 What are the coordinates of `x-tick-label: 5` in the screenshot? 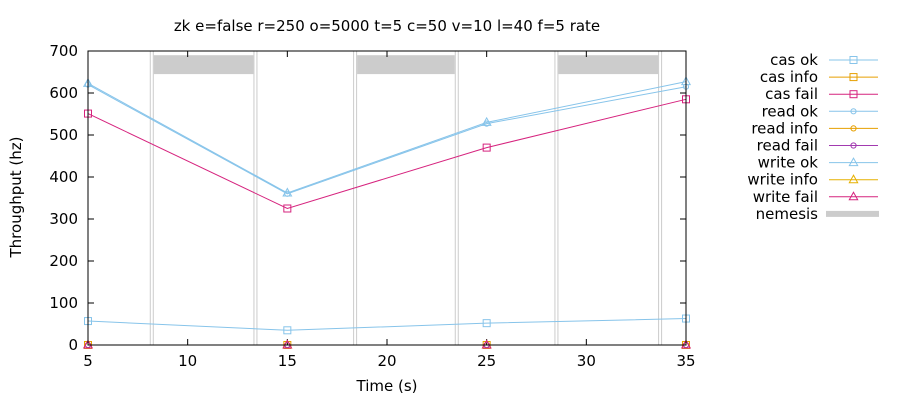 It's located at (88, 361).